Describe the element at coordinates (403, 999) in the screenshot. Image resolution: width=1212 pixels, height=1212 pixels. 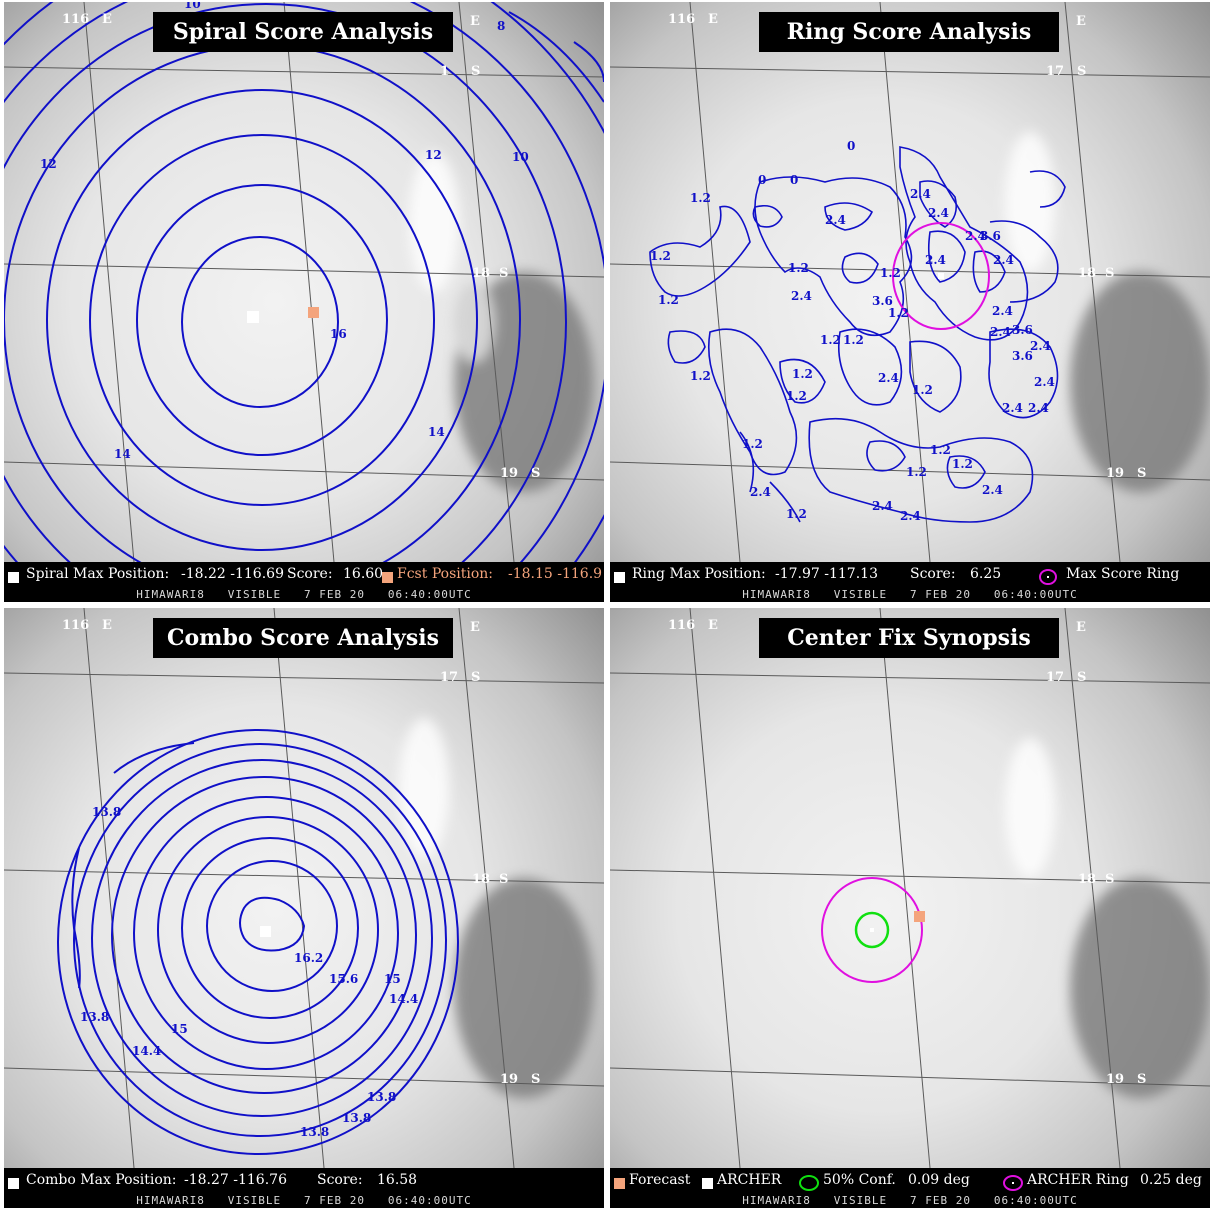
I see `contour-label: 14.4` at that location.